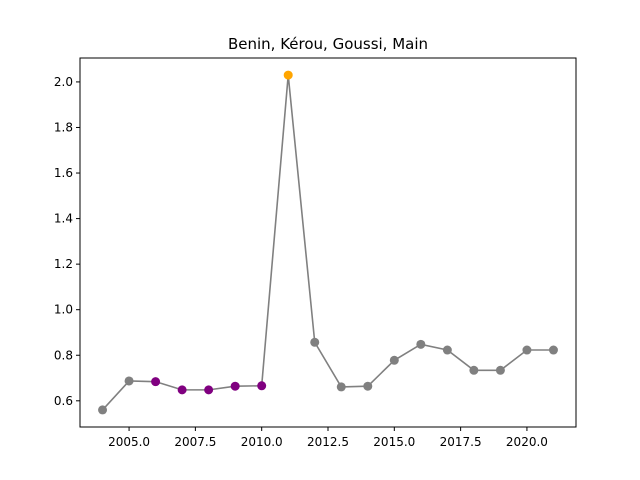  What do you see at coordinates (461, 442) in the screenshot?
I see `x-tick-label: 2017.5` at bounding box center [461, 442].